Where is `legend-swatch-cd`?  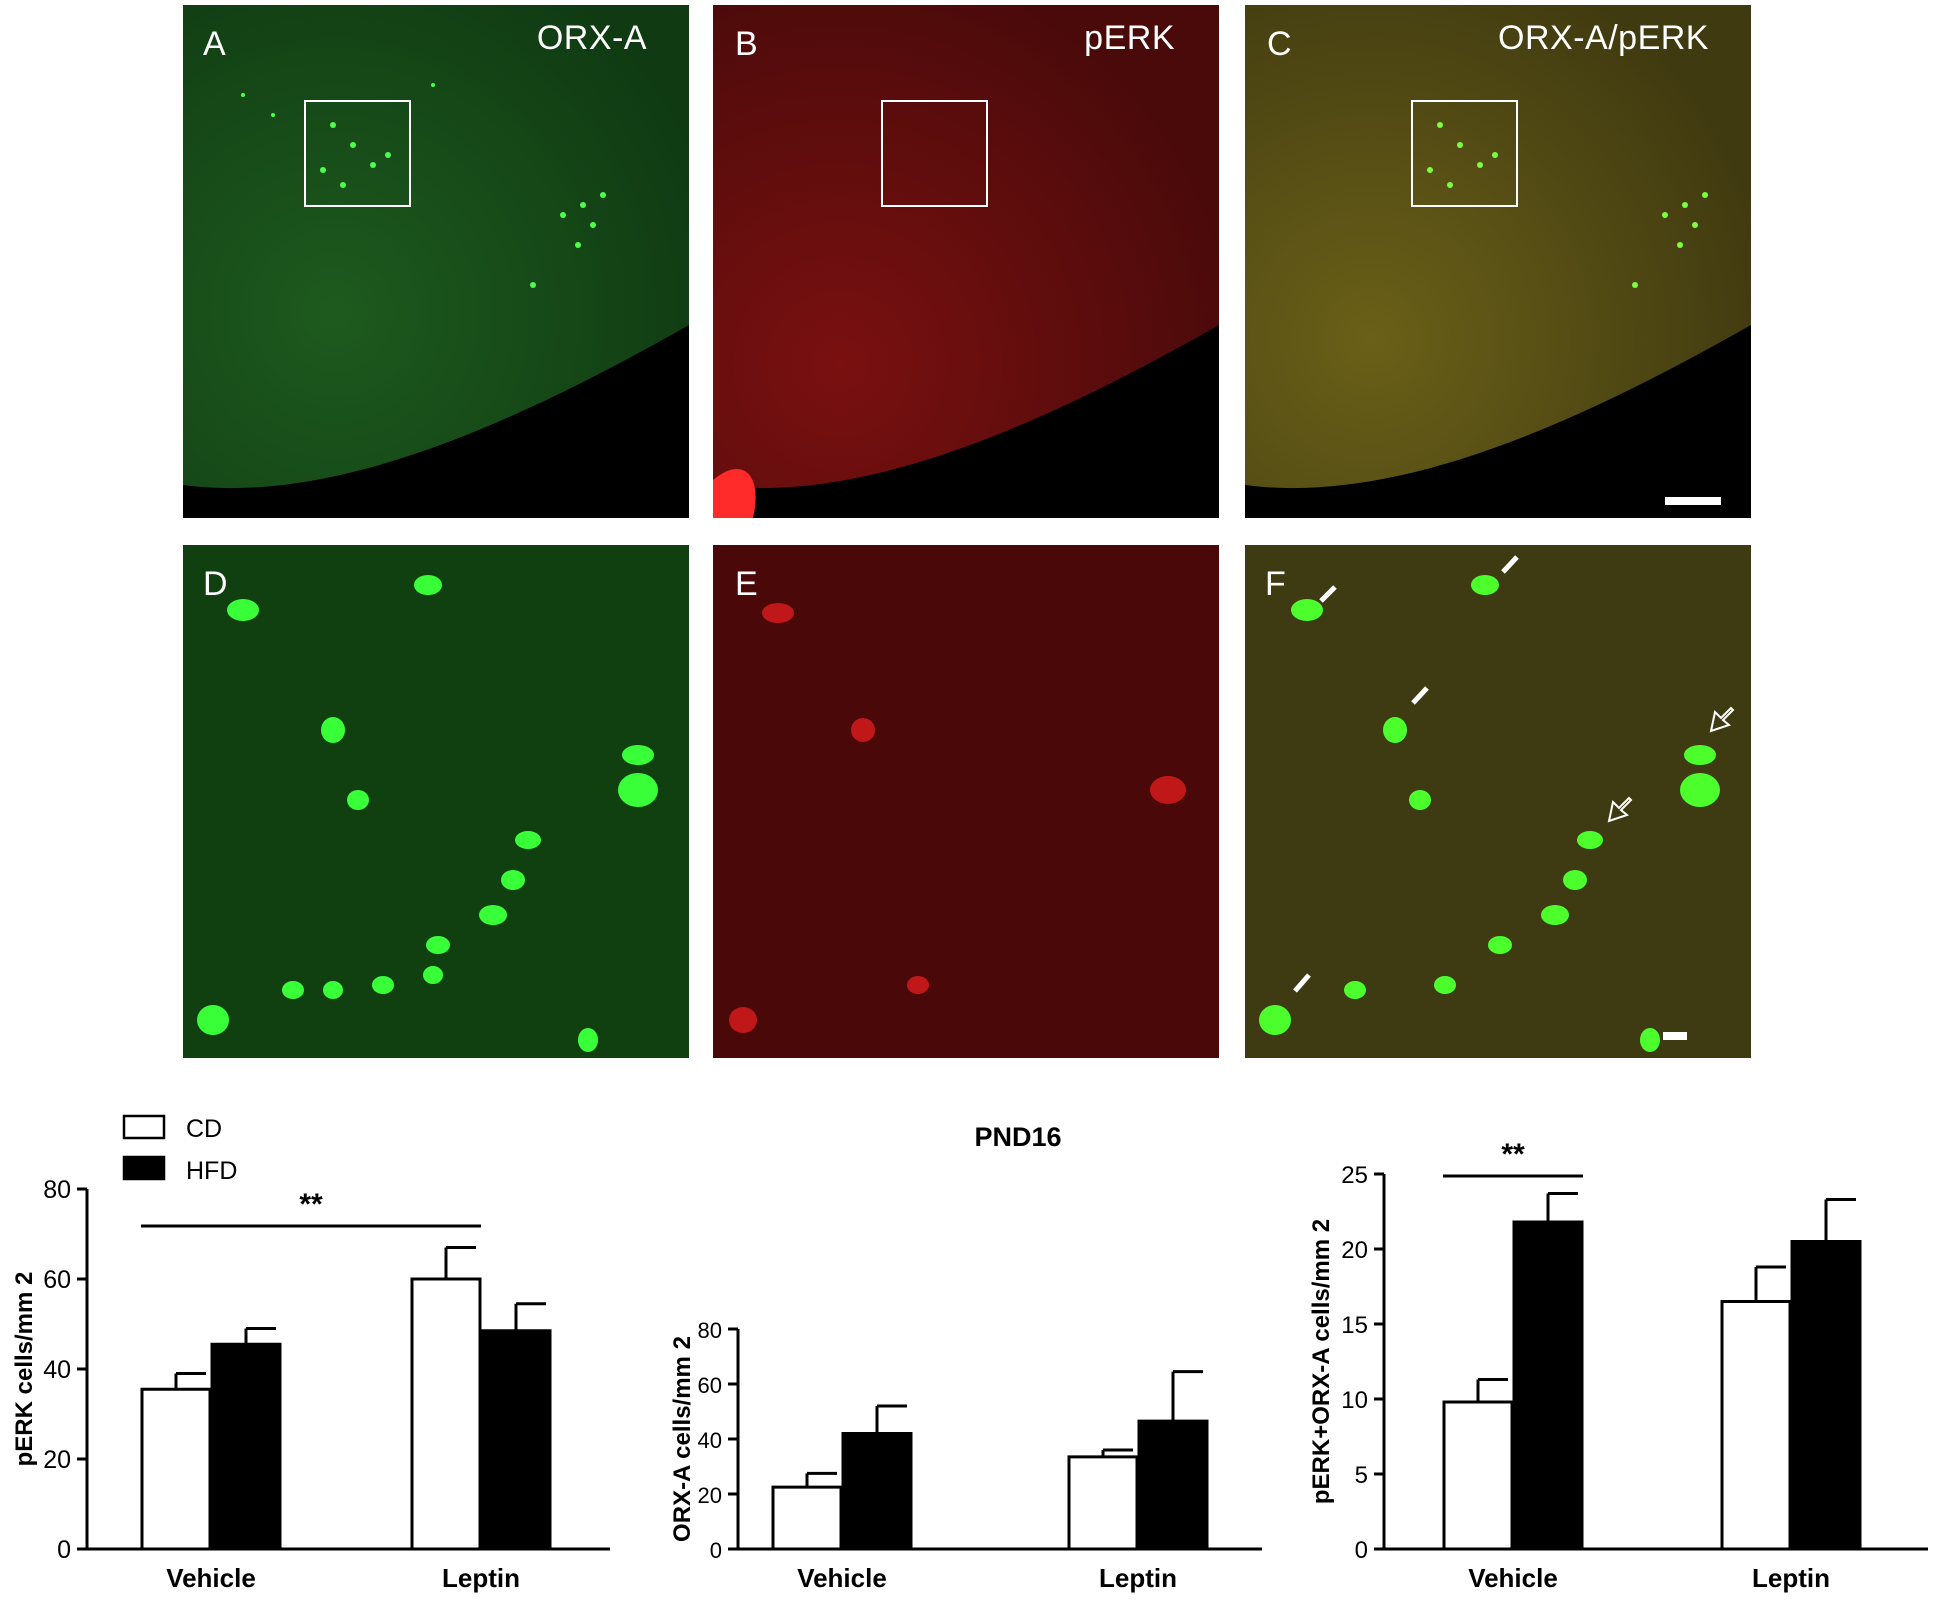 legend-swatch-cd is located at coordinates (144, 1127).